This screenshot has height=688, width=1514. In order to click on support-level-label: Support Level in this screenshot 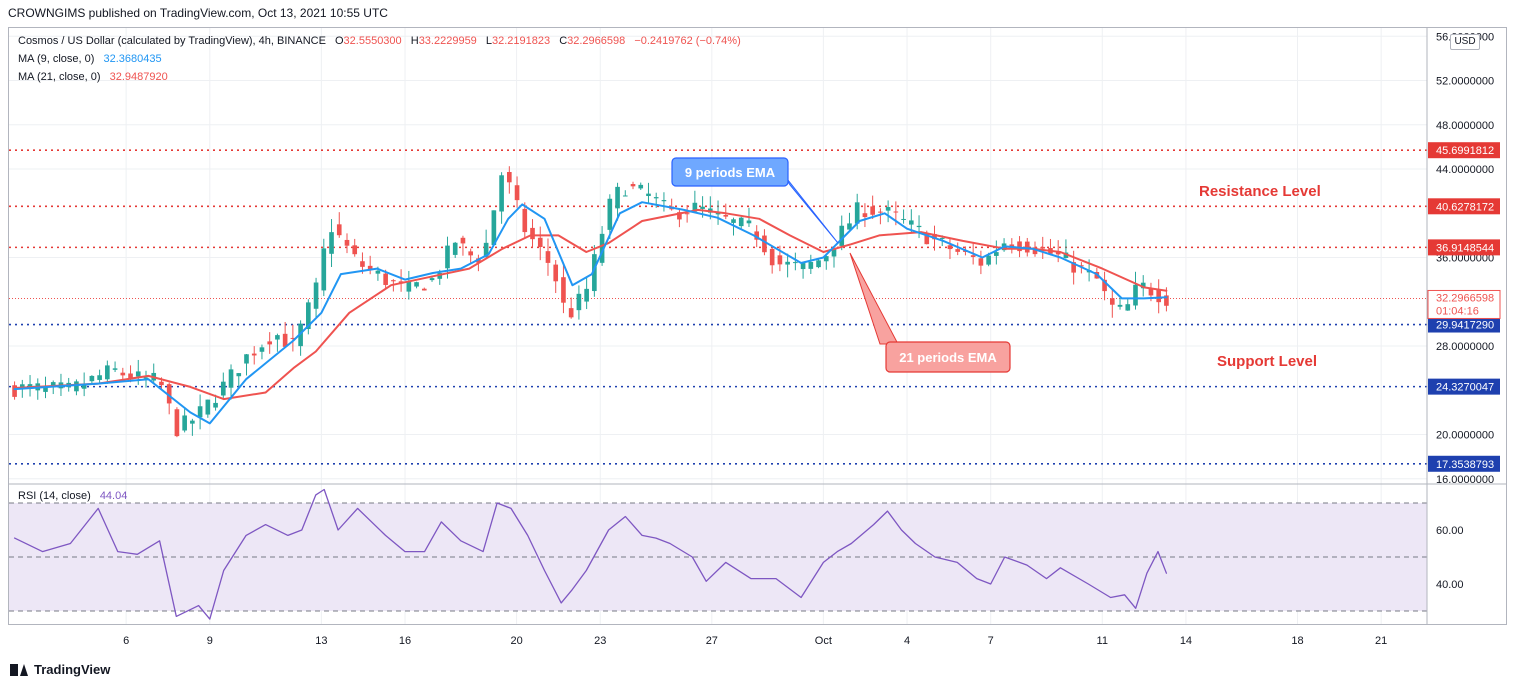, I will do `click(1267, 361)`.